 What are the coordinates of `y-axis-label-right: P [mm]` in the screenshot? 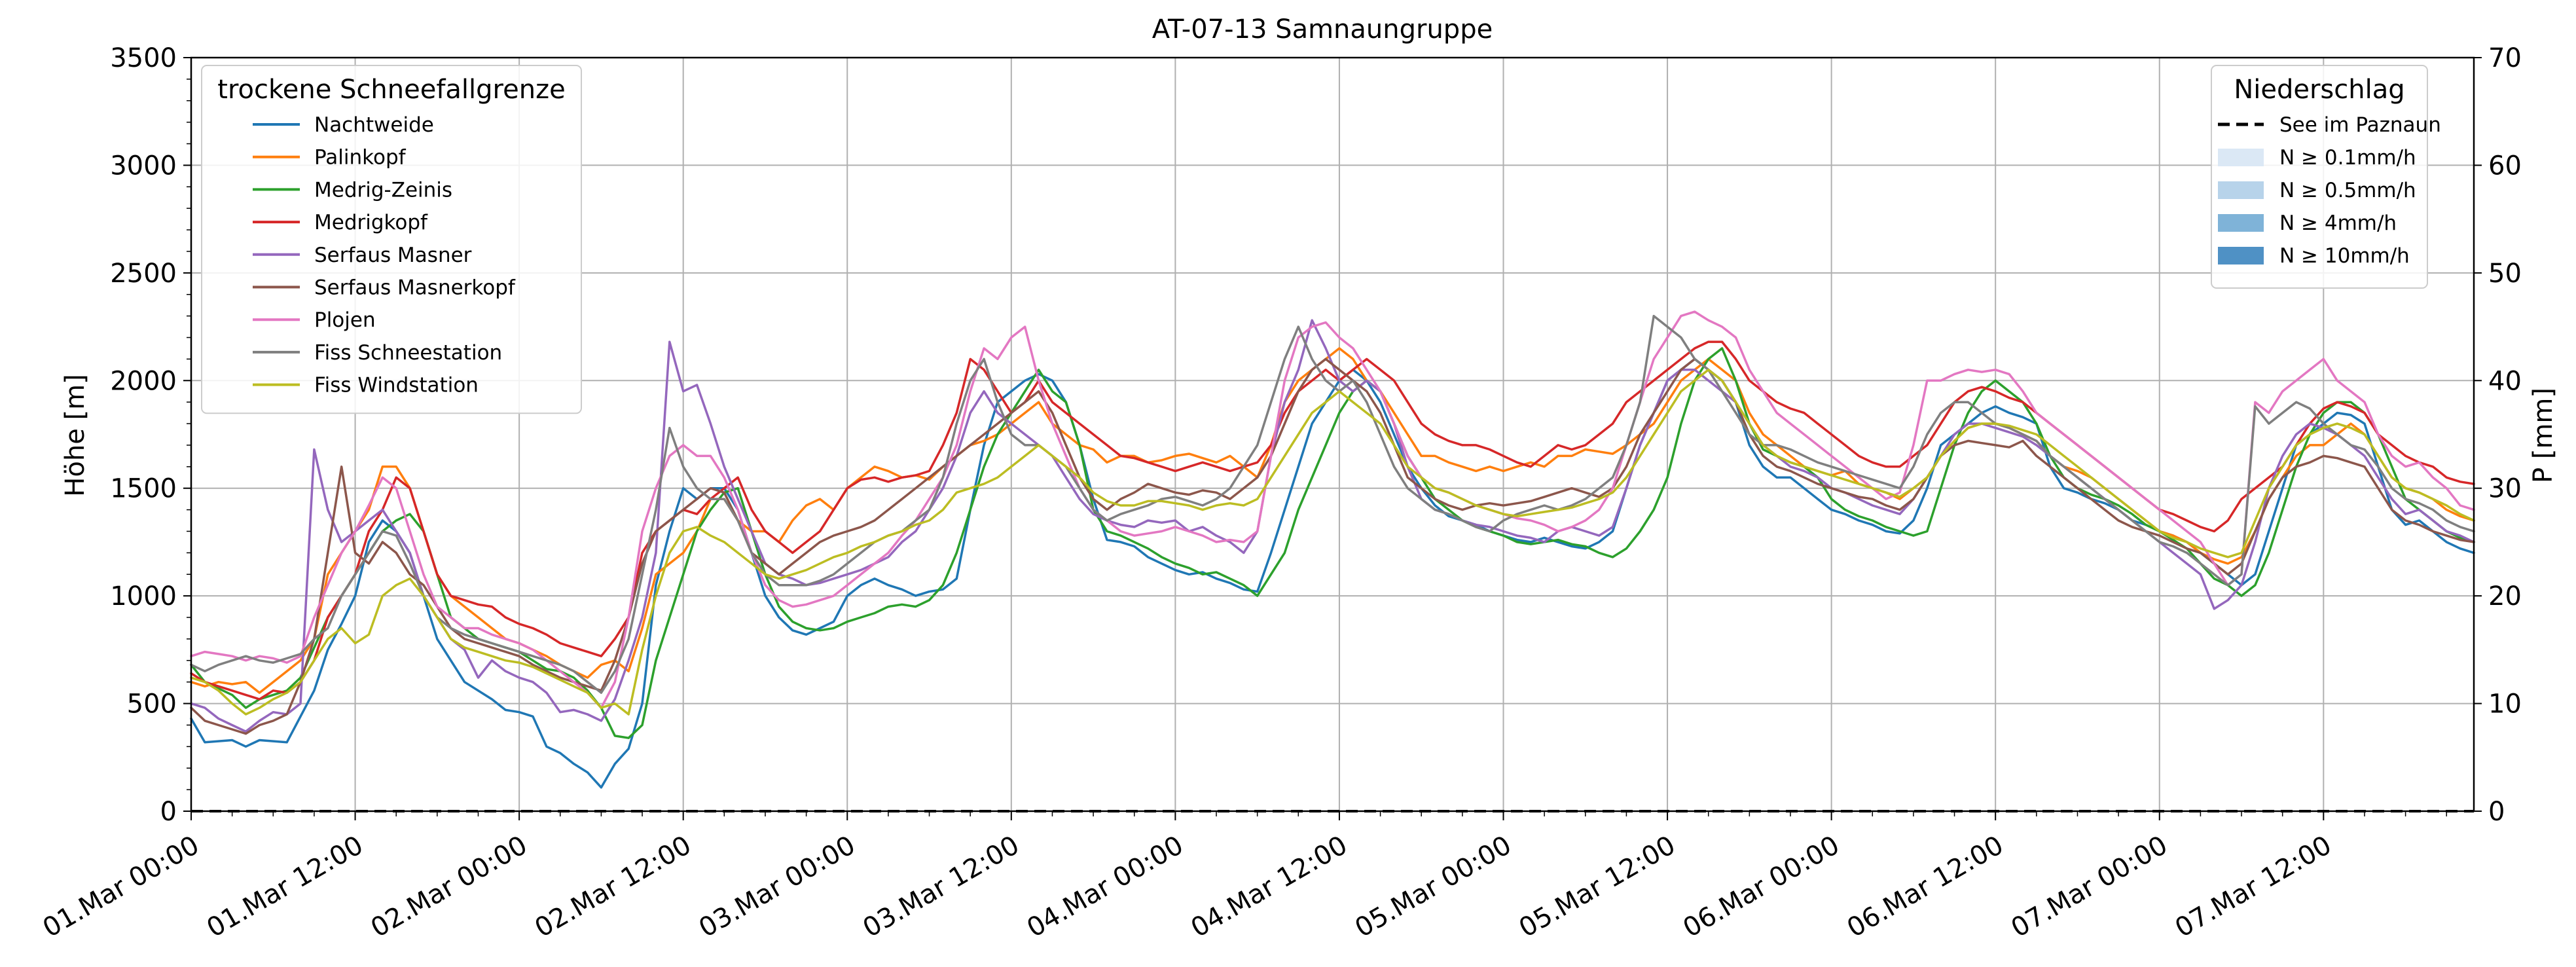 It's located at (2543, 435).